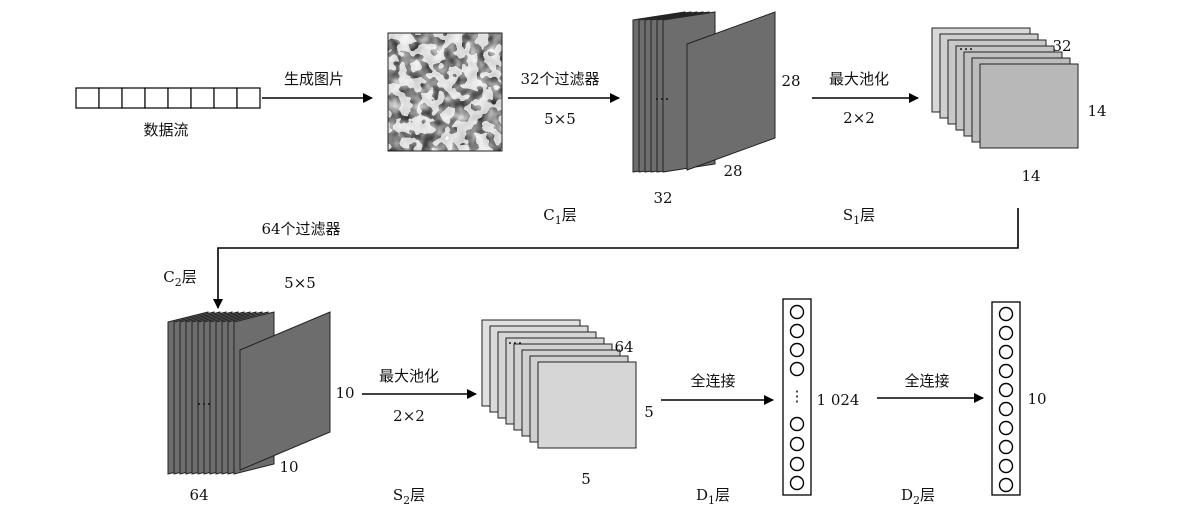 The height and width of the screenshot is (521, 1177). Describe the element at coordinates (586, 479) in the screenshot. I see `s2-width-label: 5` at that location.